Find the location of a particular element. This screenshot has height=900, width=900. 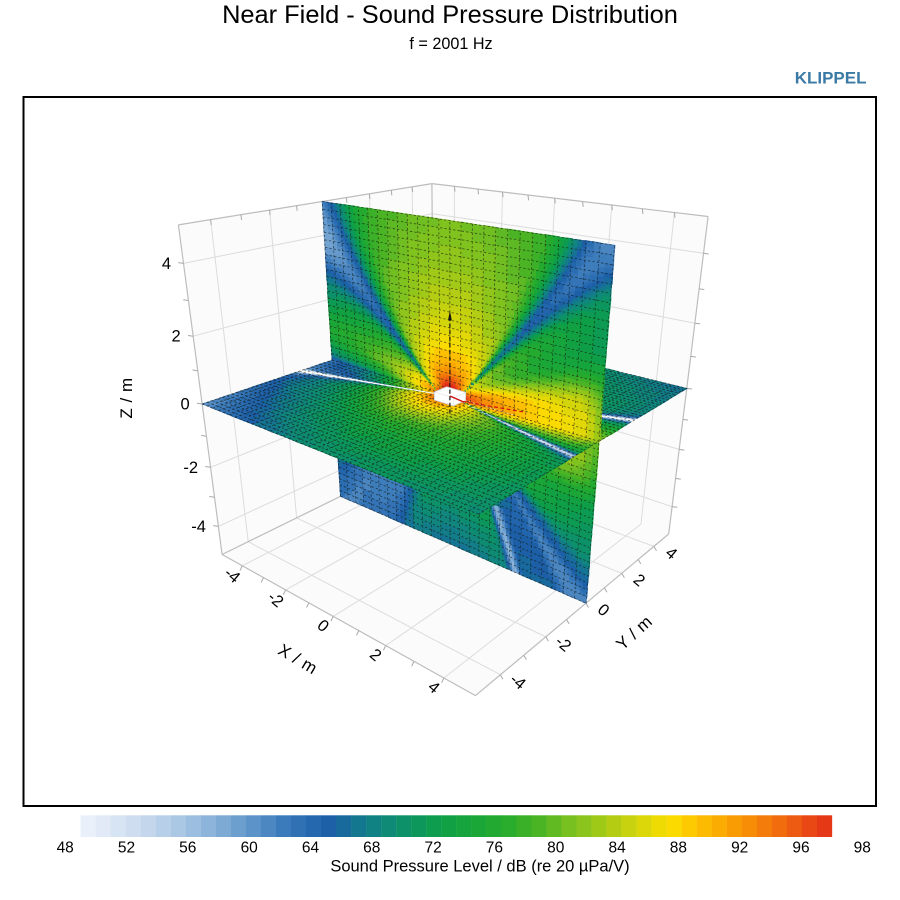

svg-text: 76 is located at coordinates (494, 848).